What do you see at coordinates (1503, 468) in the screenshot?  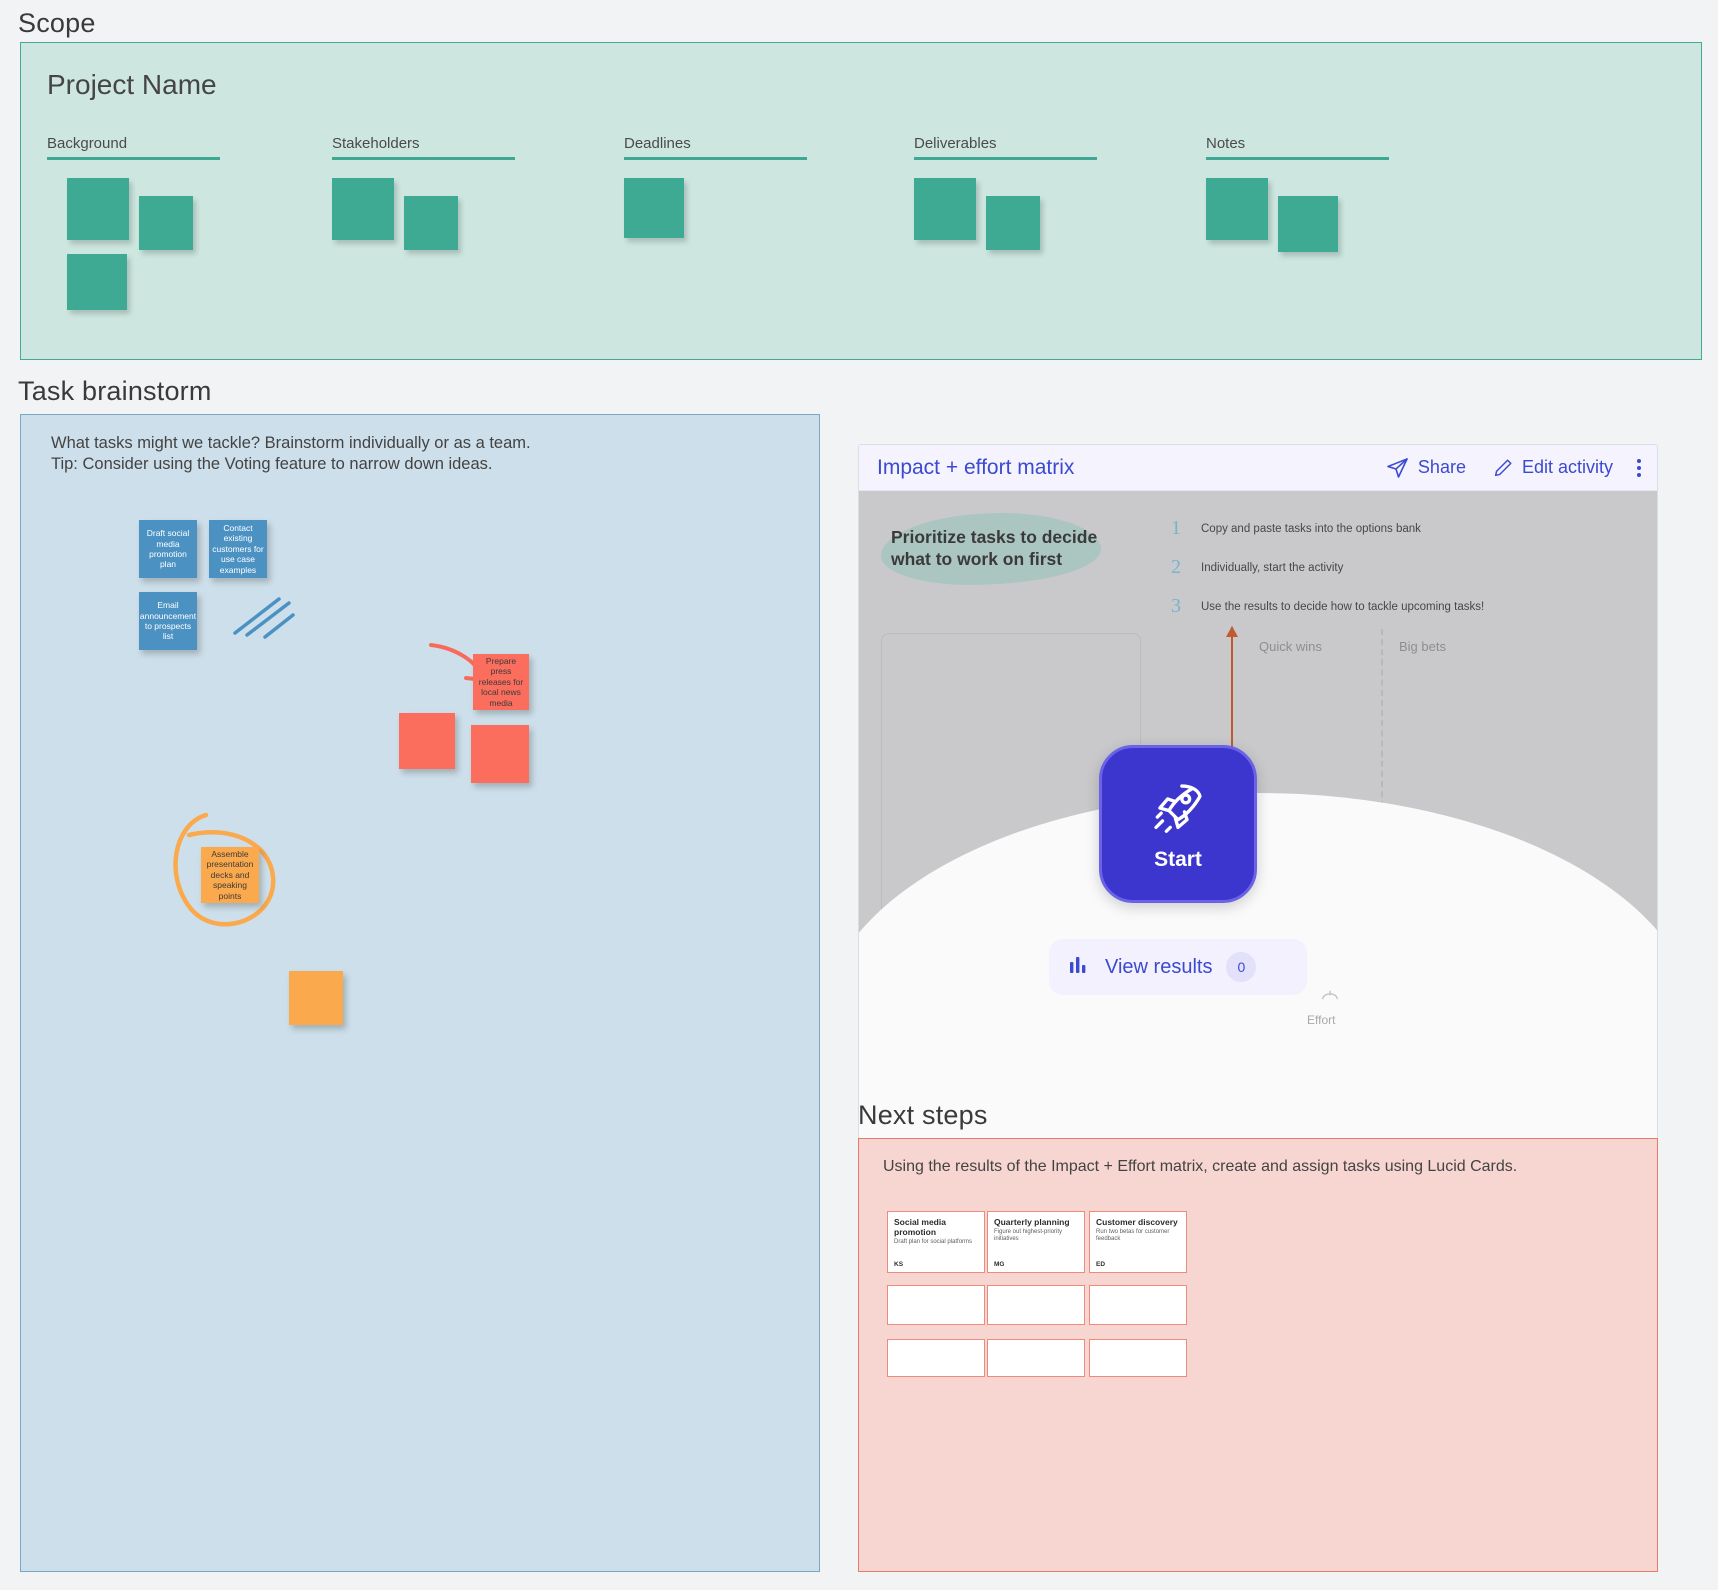 I see `pencil-icon` at bounding box center [1503, 468].